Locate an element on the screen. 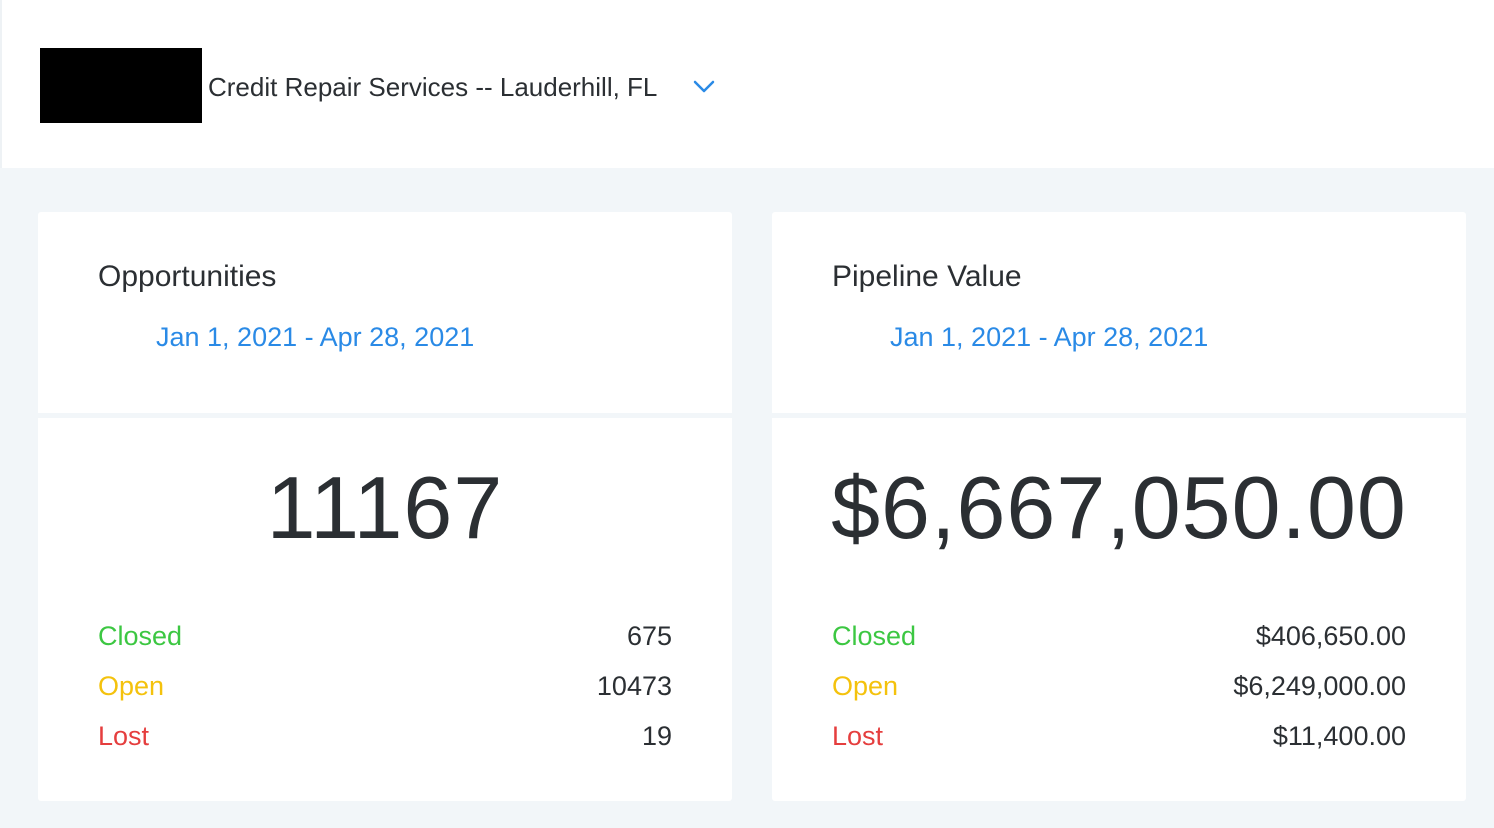 Image resolution: width=1494 pixels, height=828 pixels. card-header: Opportunities Jan 1, 2021 - Apr 28, 2021 is located at coordinates (385, 315).